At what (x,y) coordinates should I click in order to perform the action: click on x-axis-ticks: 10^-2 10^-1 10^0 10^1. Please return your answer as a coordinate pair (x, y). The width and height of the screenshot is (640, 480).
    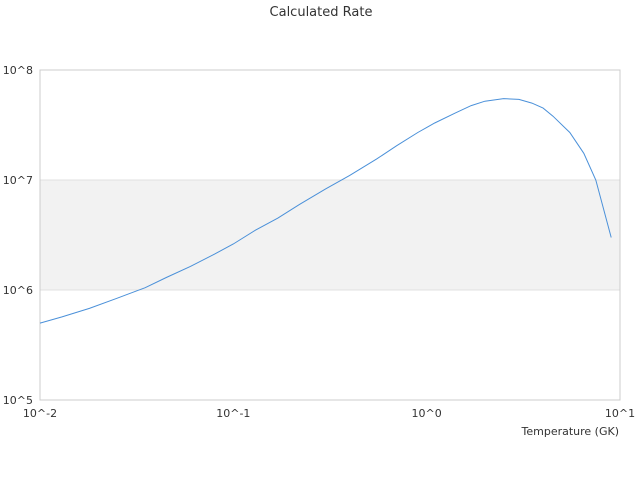
    Looking at the image, I should click on (329, 413).